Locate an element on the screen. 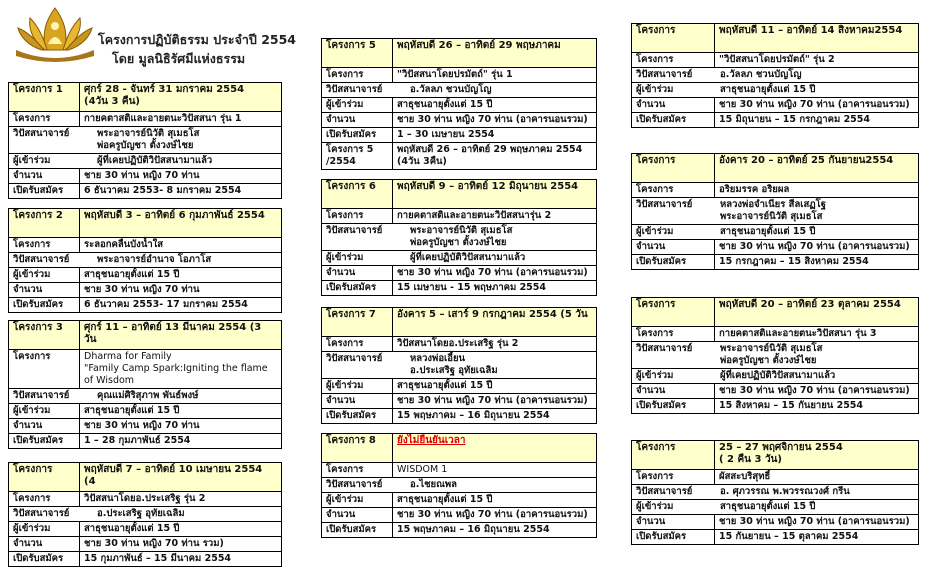  row-value: 15 มิถุนายน – 15 กรกฎาคม 2554 is located at coordinates (816, 120).